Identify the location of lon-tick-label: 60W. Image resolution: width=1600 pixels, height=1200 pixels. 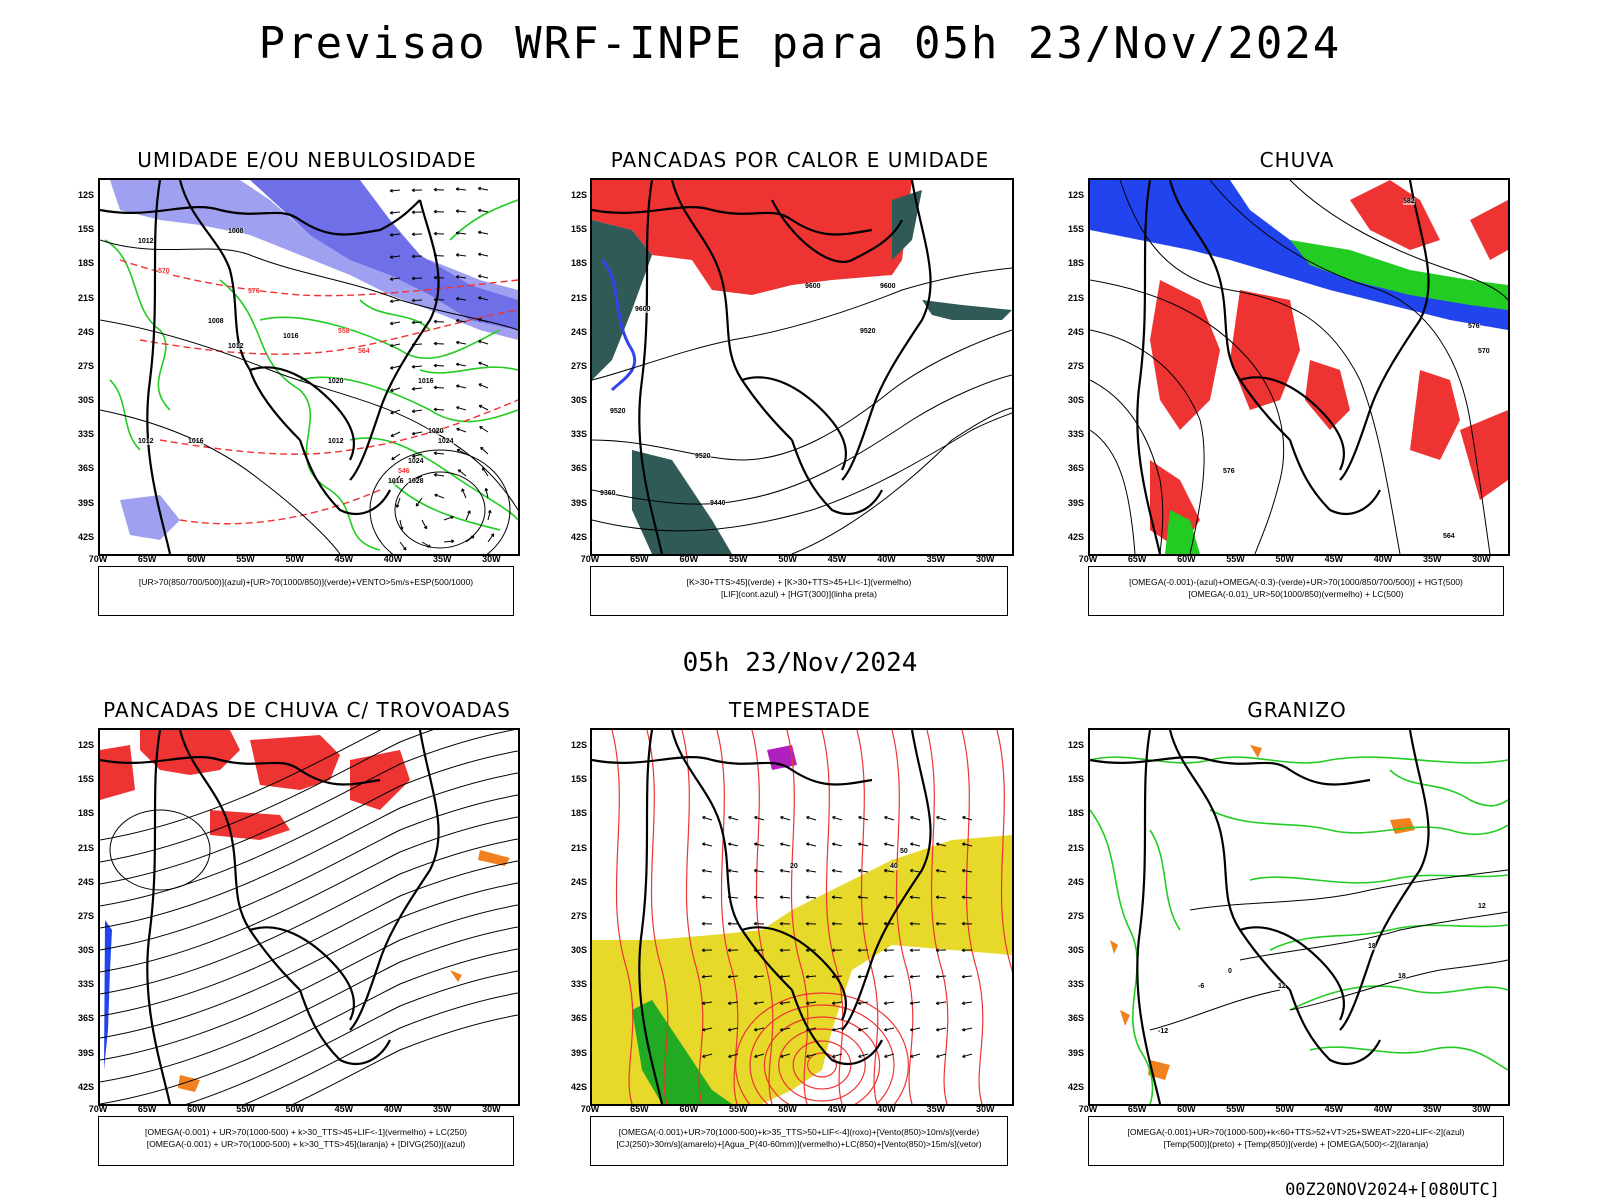
(689, 1109).